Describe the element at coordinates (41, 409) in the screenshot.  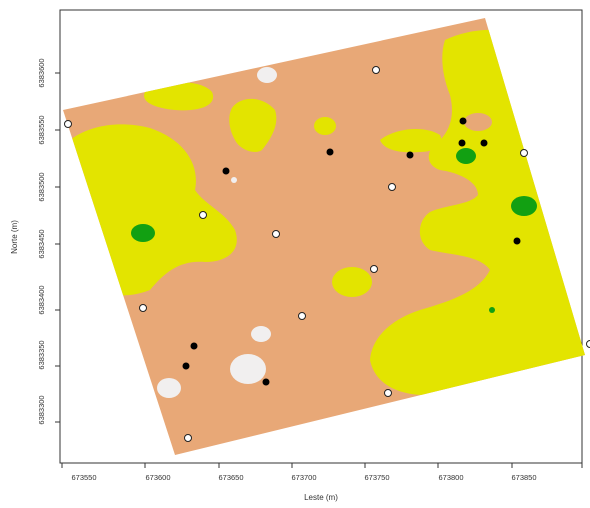
I see `y-tick-label: 6383300` at that location.